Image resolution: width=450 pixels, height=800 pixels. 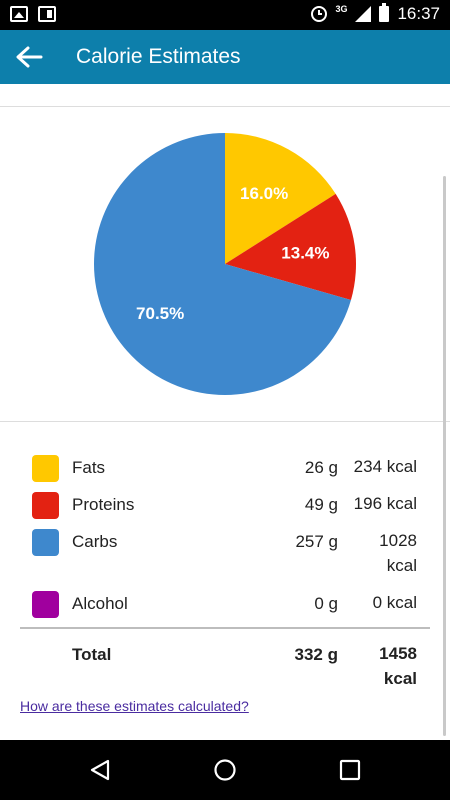 I want to click on nutrient-name: Carbs, so click(x=95, y=541).